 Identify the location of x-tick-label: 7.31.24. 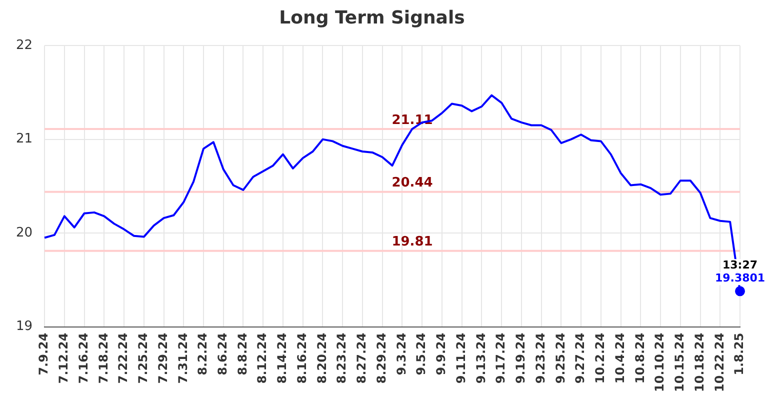
(183, 358).